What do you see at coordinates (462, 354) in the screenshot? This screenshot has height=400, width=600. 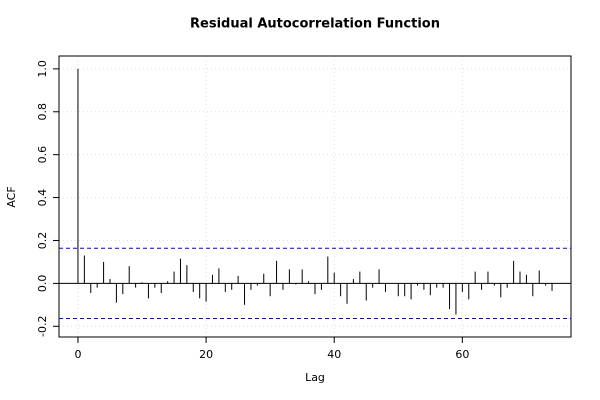 I see `x-tick-label: 60` at bounding box center [462, 354].